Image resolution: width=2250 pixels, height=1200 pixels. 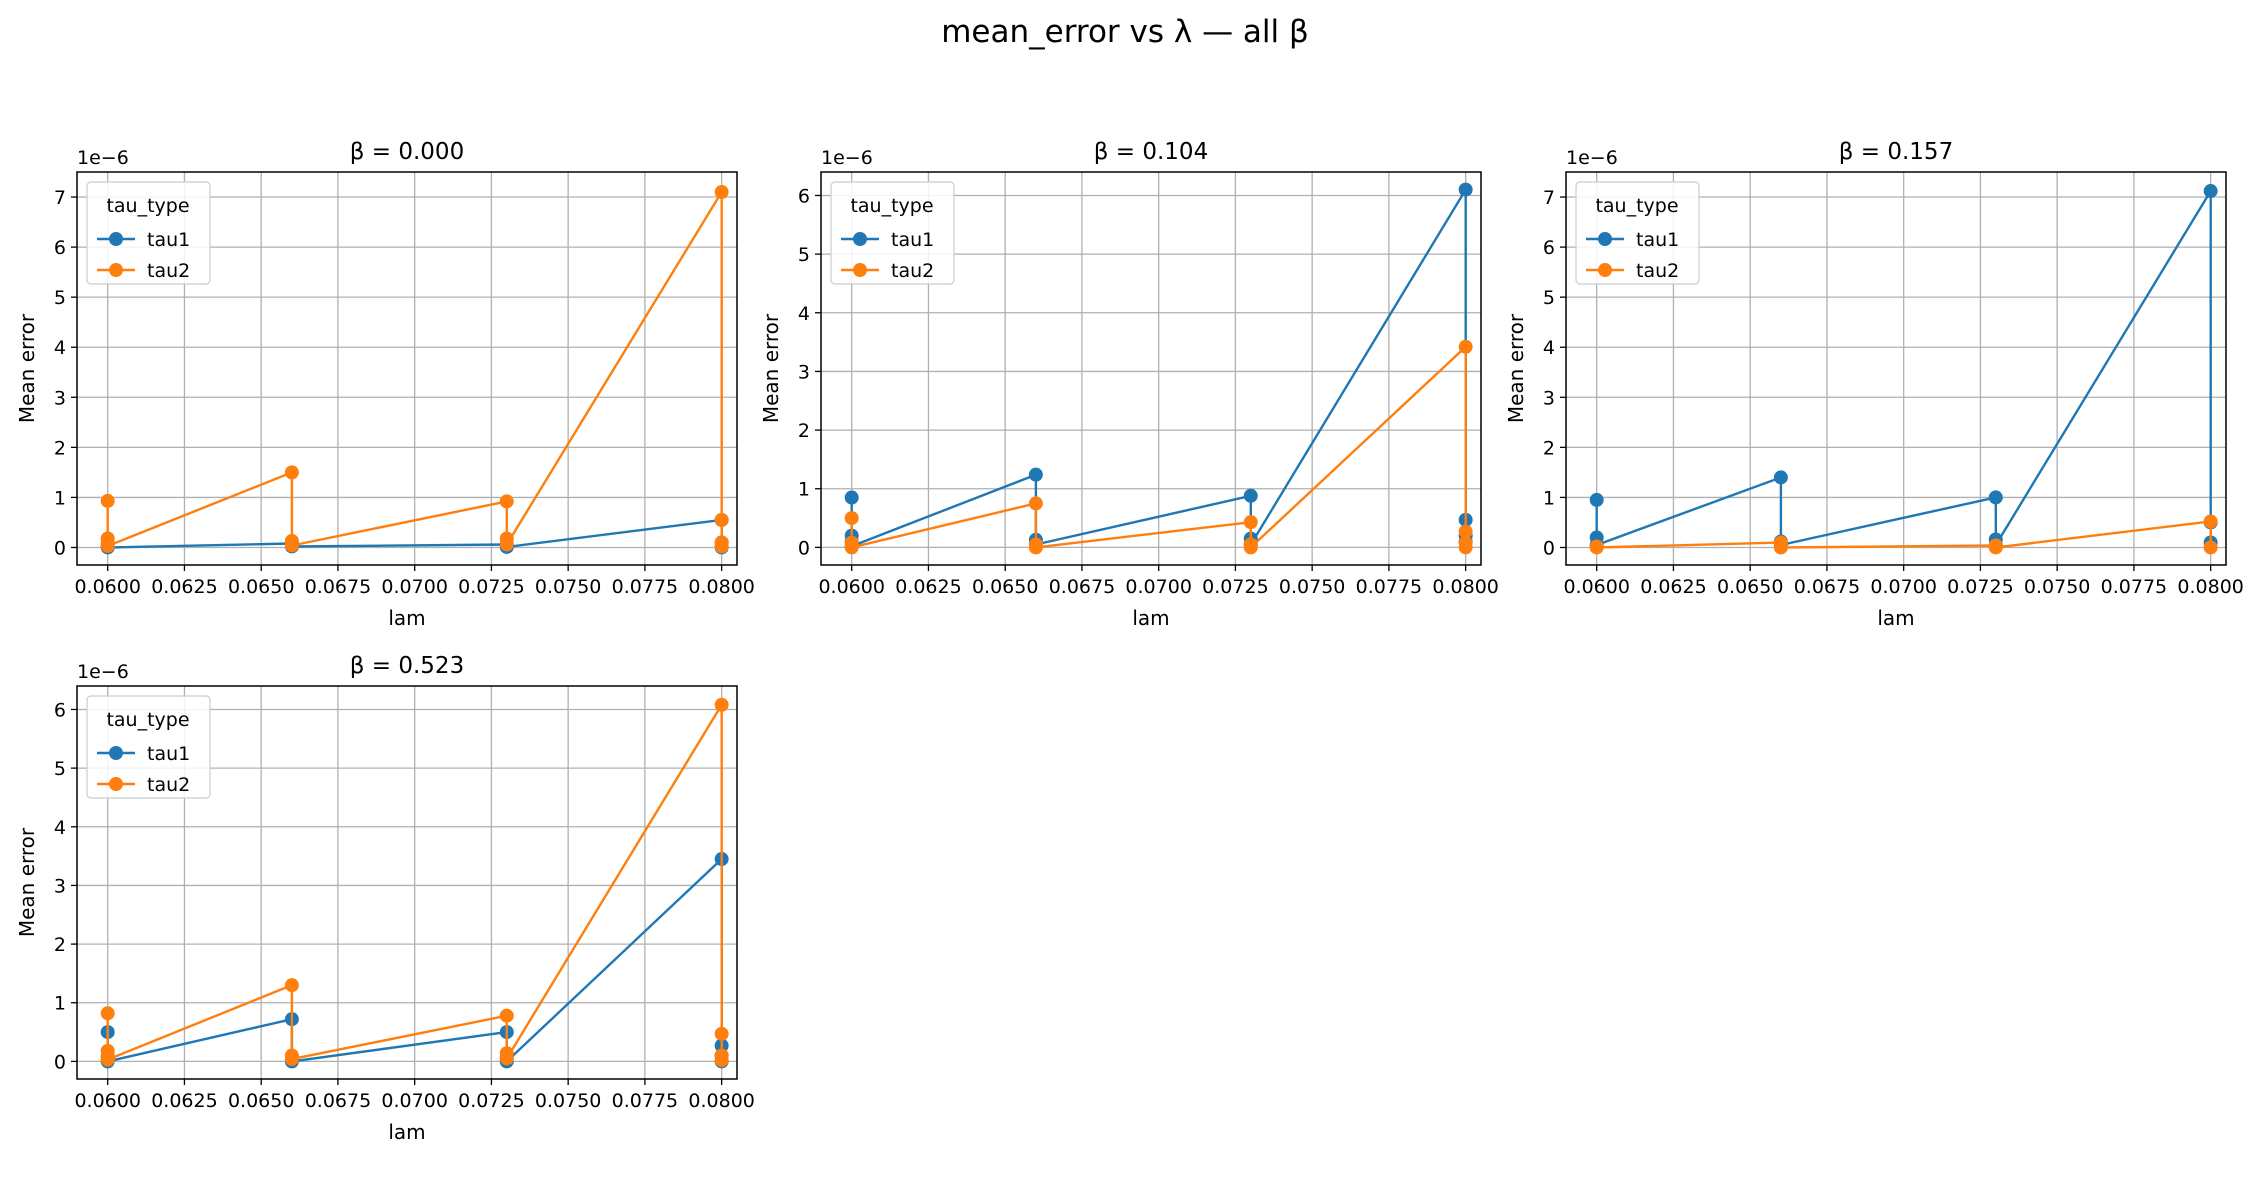 What do you see at coordinates (1896, 152) in the screenshot?
I see `subplot-title: β = 0.157` at bounding box center [1896, 152].